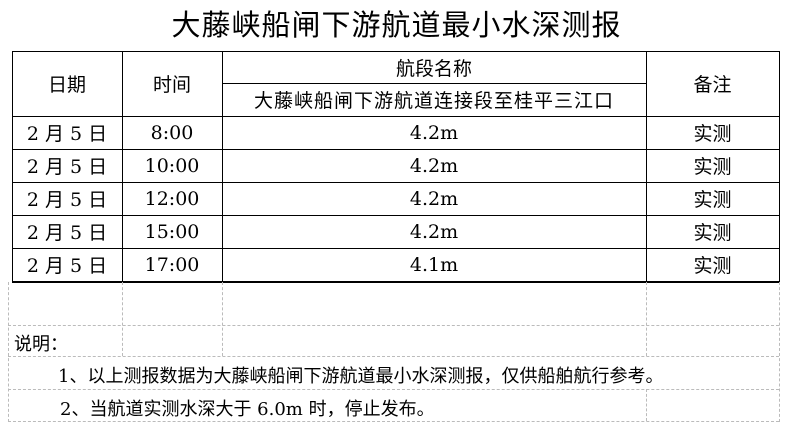 The width and height of the screenshot is (793, 431). What do you see at coordinates (41, 344) in the screenshot?
I see `notes-label: 说明：` at bounding box center [41, 344].